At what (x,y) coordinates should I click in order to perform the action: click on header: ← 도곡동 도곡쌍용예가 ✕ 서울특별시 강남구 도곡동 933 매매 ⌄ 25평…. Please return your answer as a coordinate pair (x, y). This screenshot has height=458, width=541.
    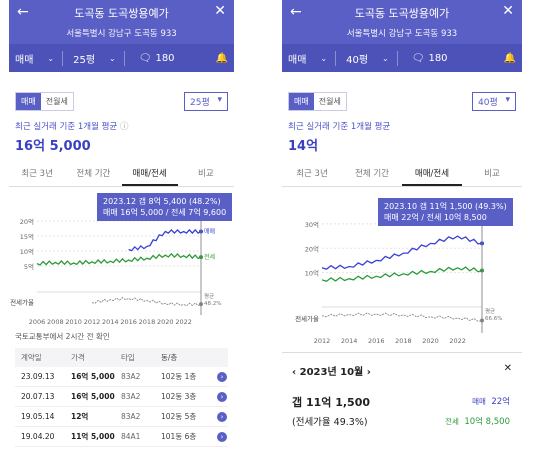
    Looking at the image, I should click on (121, 36).